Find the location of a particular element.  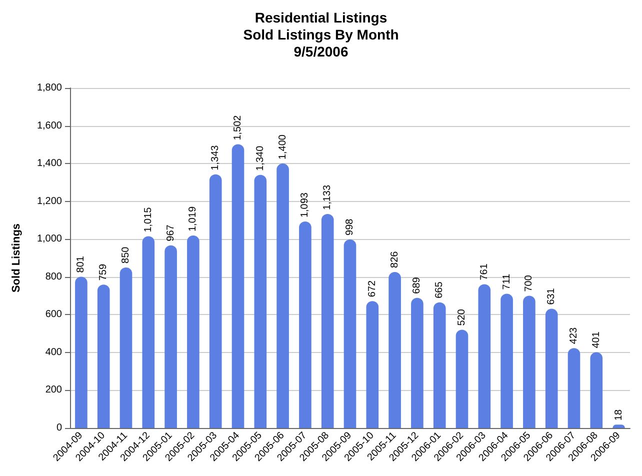

data-label: 711 is located at coordinates (506, 281).